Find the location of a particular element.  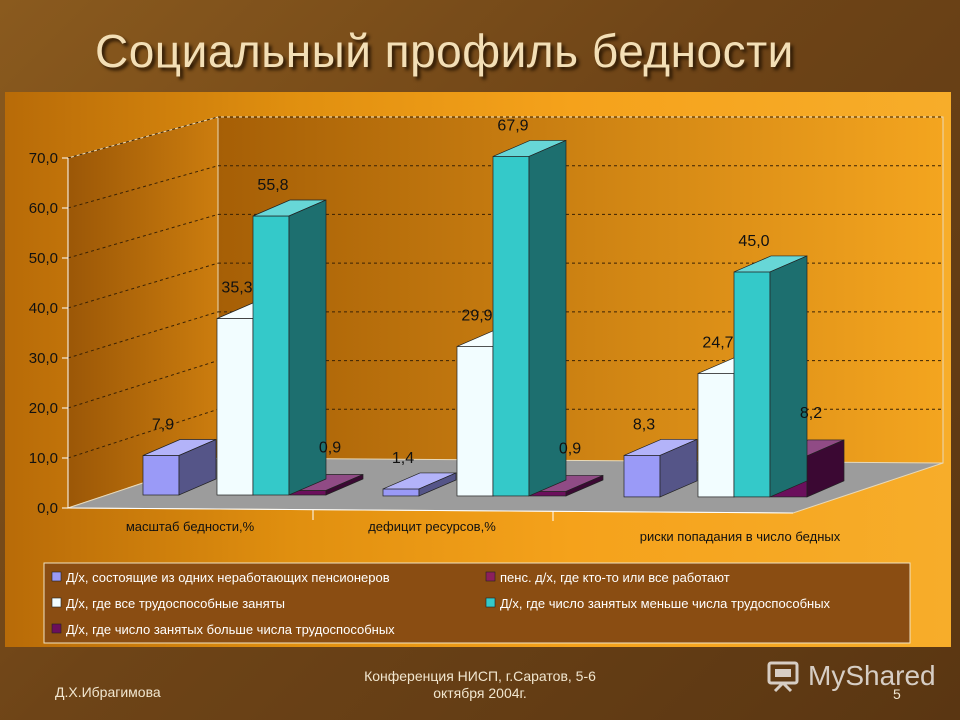

data-label: 67,9 is located at coordinates (512, 125).